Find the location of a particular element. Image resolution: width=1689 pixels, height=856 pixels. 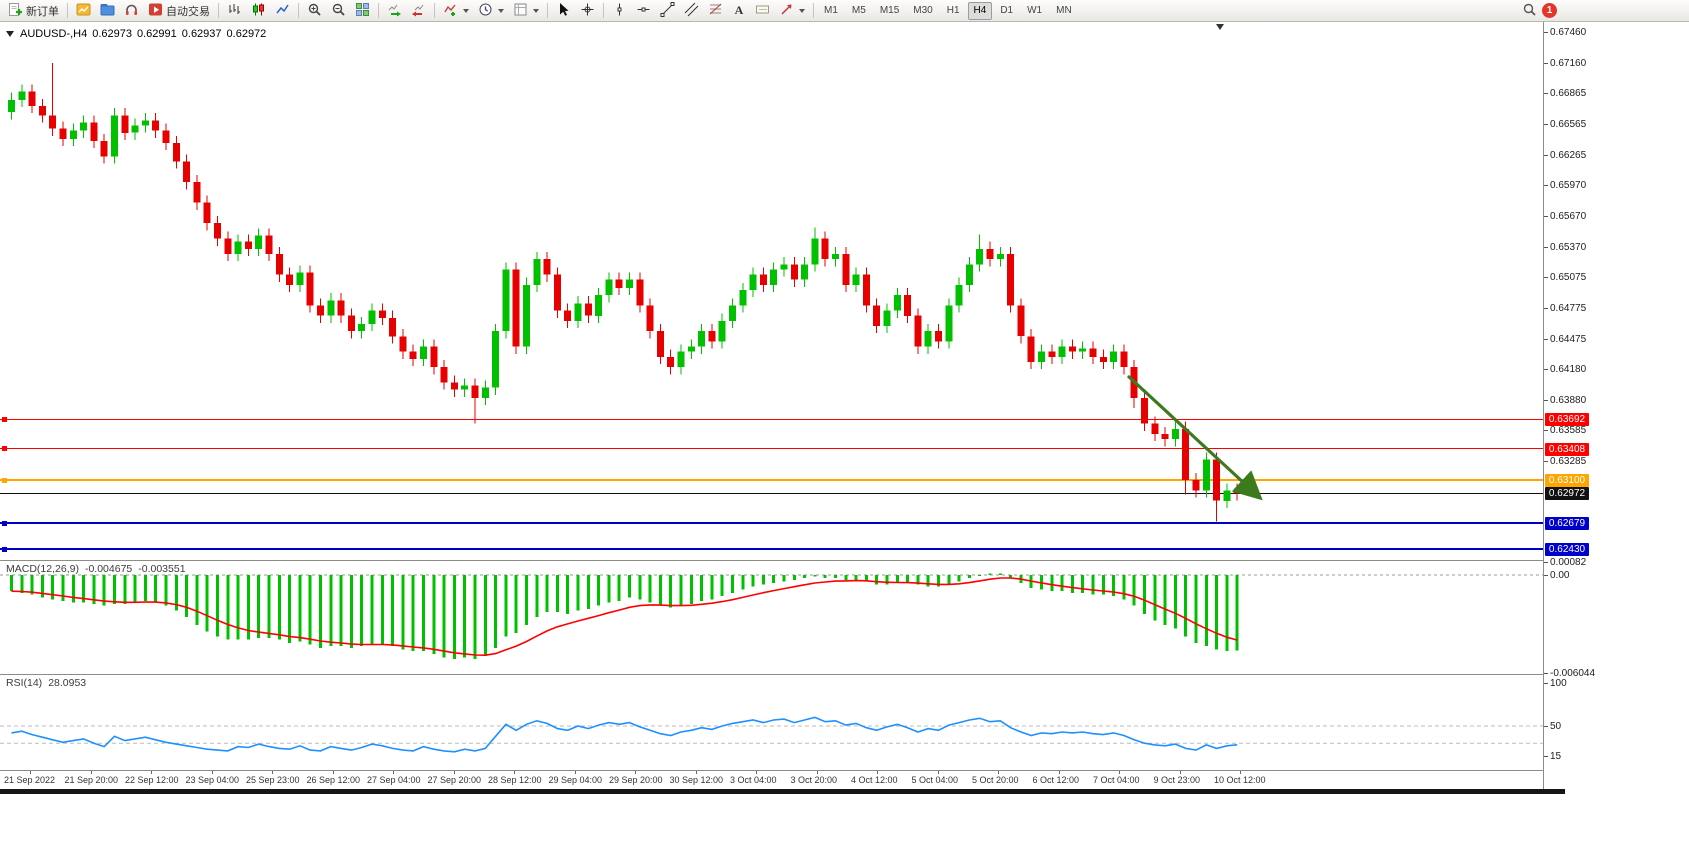

new-chart-button is located at coordinates (83, 11).